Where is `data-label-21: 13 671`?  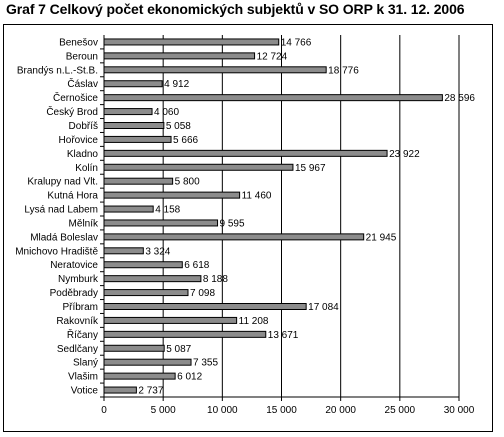
data-label-21: 13 671 is located at coordinates (283, 335).